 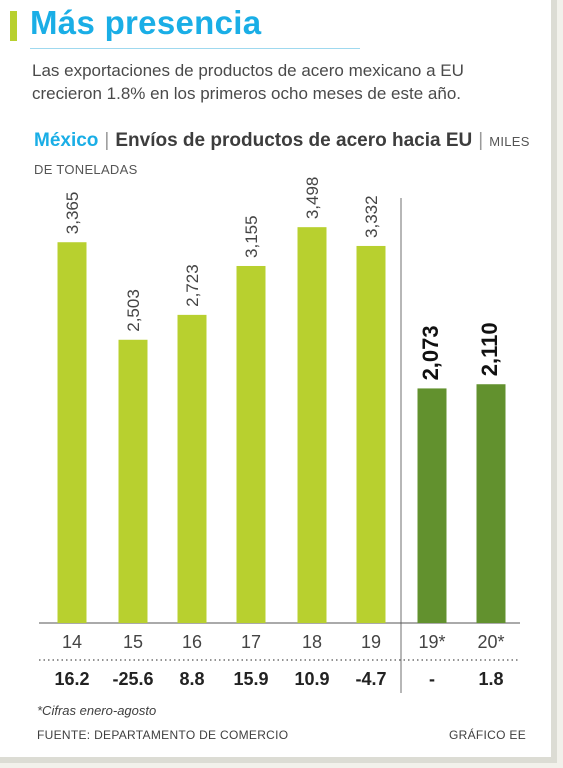 What do you see at coordinates (251, 236) in the screenshot?
I see `bar-value-label: 3,155` at bounding box center [251, 236].